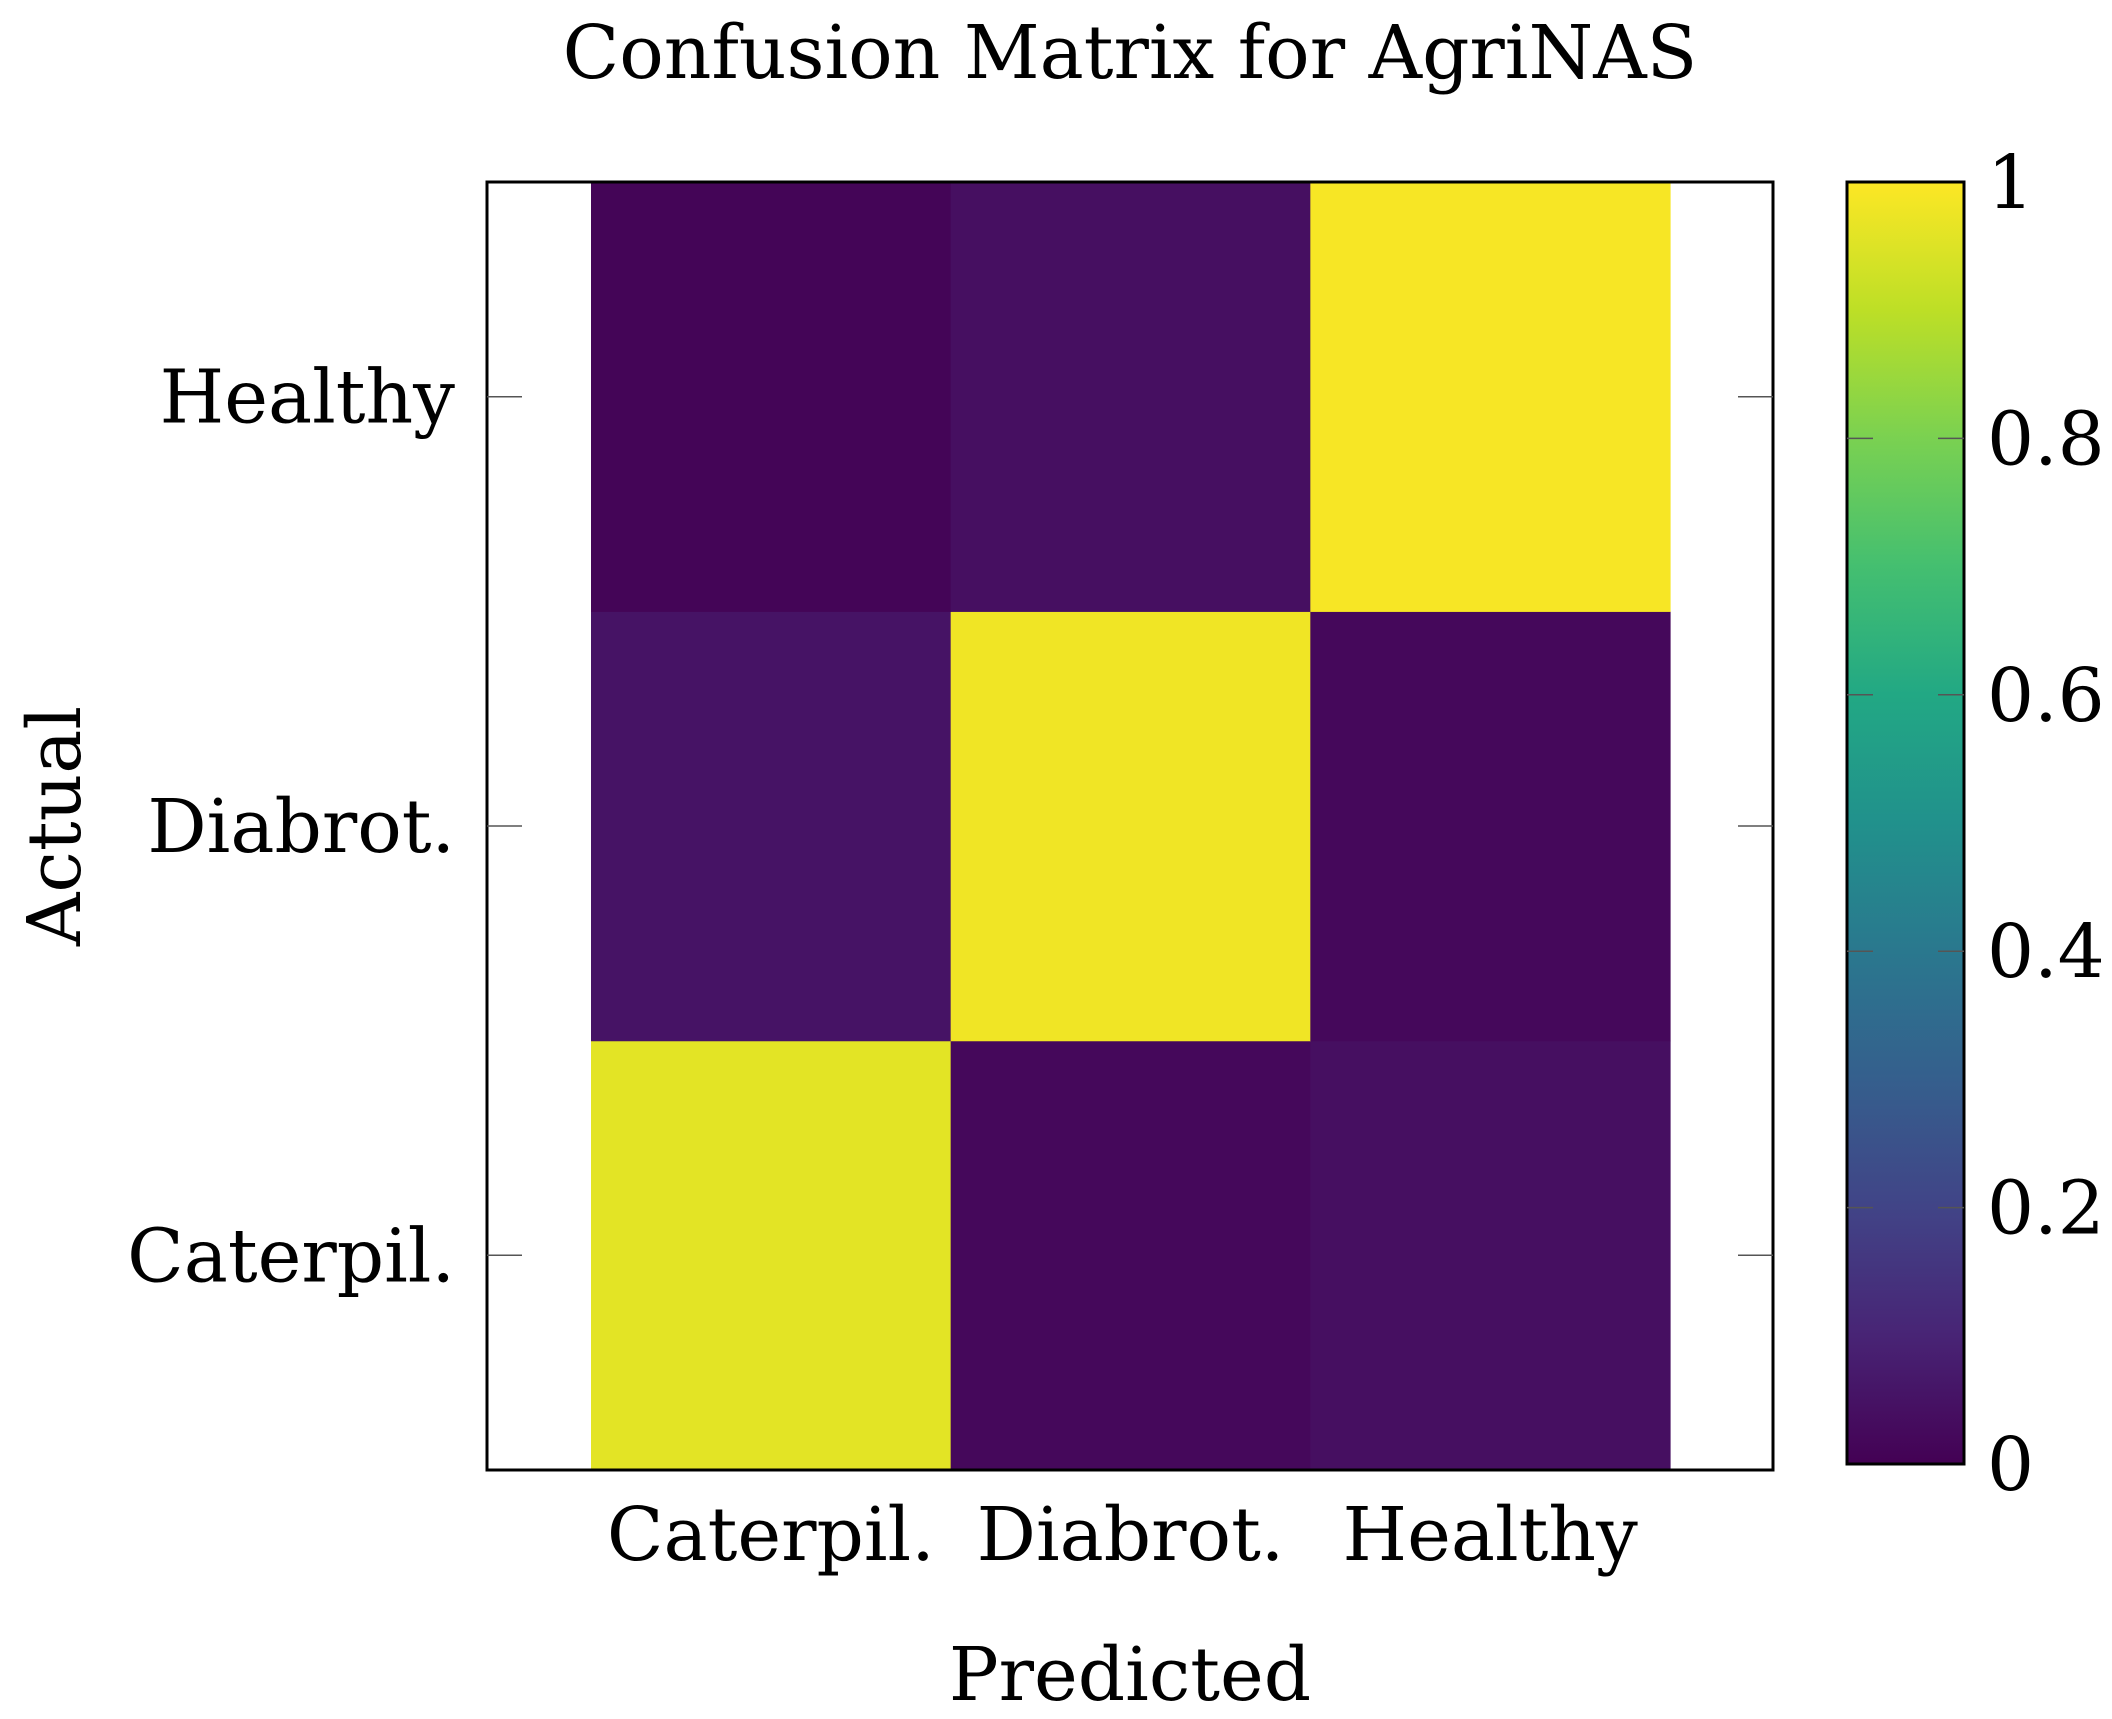  Describe the element at coordinates (2046, 439) in the screenshot. I see `colorbar-tick-label: 0.8` at that location.